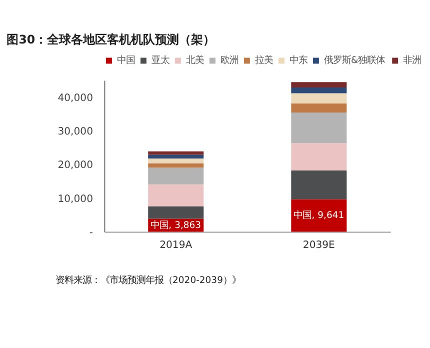 This screenshot has width=430, height=348. What do you see at coordinates (298, 60) in the screenshot?
I see `legend-label: 中东` at bounding box center [298, 60].